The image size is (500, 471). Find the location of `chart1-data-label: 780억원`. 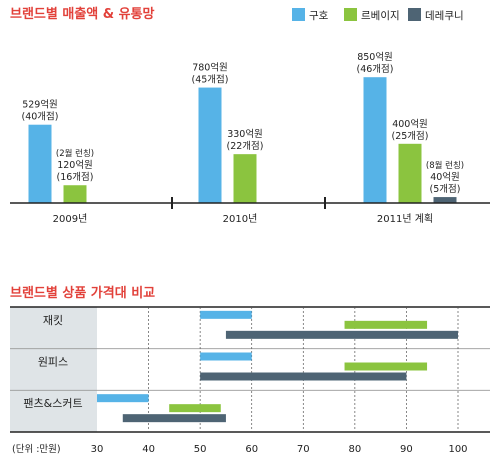

chart1-data-label: 780억원 is located at coordinates (210, 68).